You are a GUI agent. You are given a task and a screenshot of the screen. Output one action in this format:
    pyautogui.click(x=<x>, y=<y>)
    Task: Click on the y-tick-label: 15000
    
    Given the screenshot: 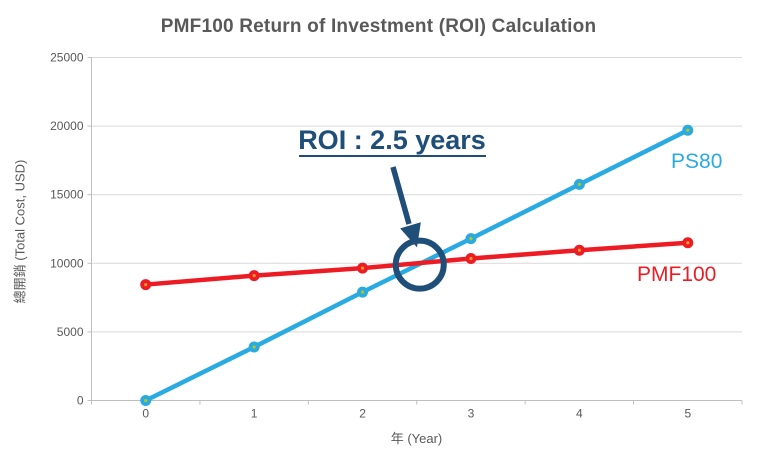 What is the action you would take?
    pyautogui.click(x=67, y=195)
    